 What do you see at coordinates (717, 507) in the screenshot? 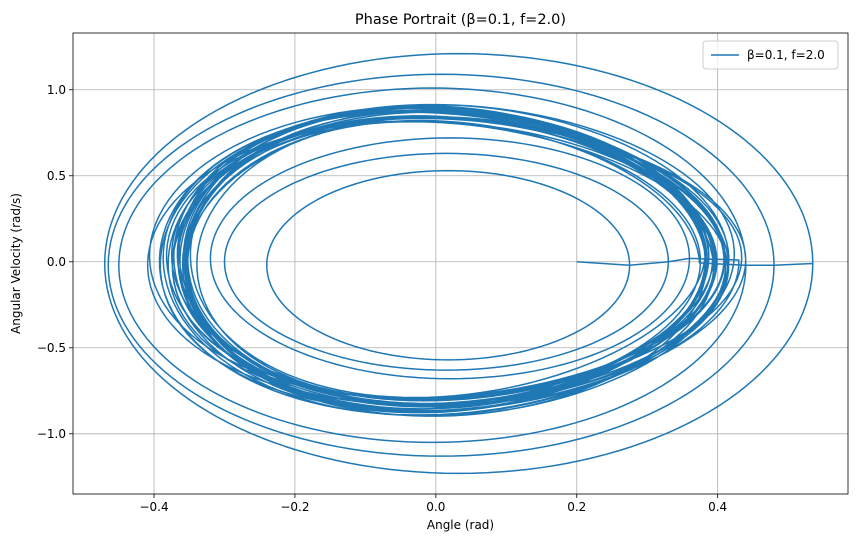
I see `x-tick-label: 0.4` at bounding box center [717, 507].